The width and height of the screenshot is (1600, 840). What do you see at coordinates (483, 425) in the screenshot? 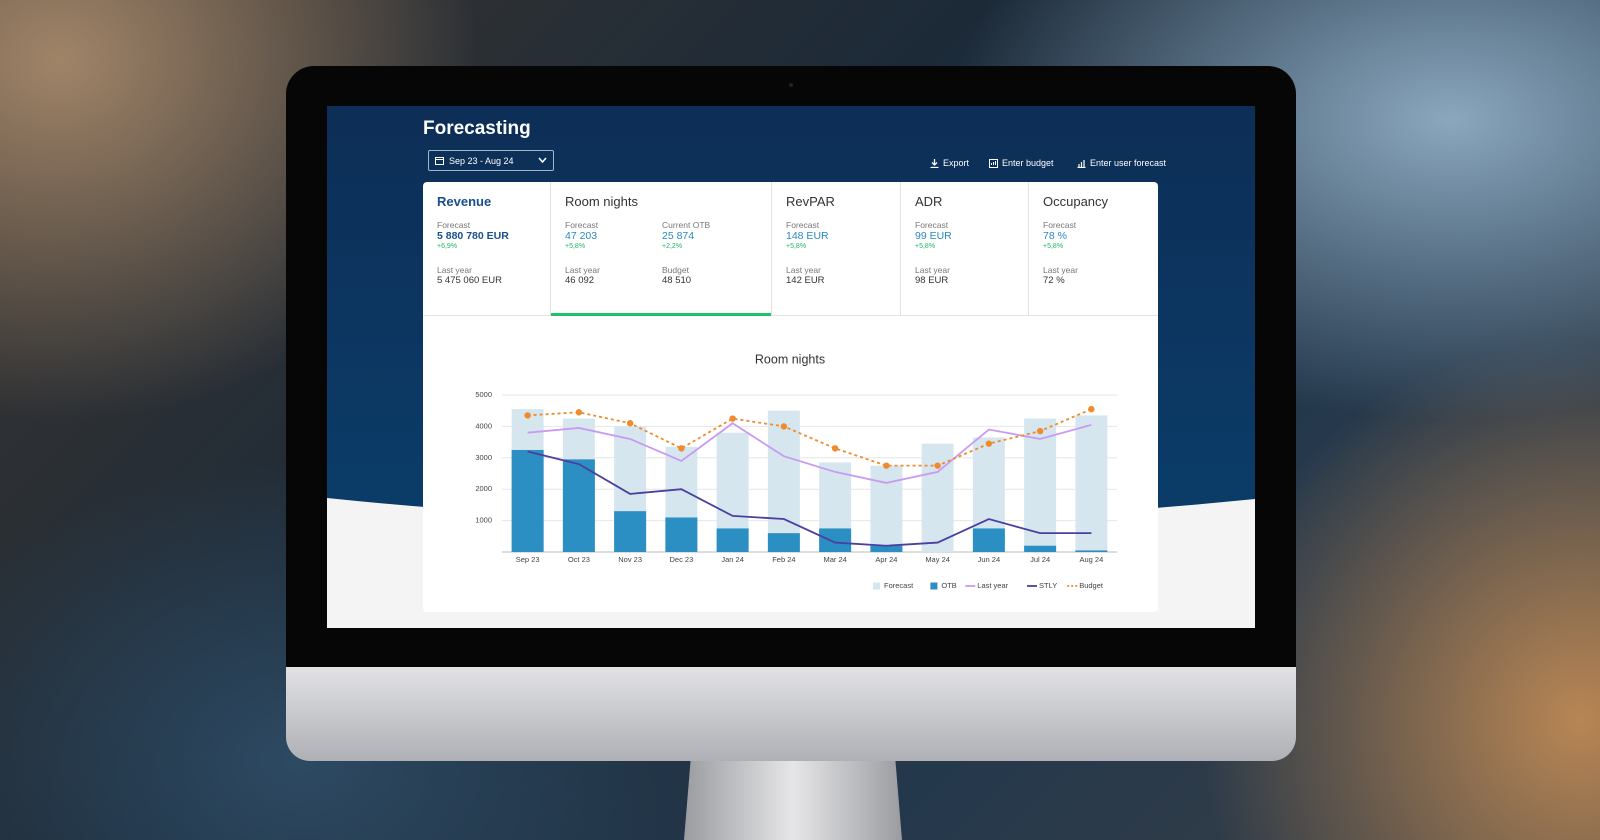
I see `y-tick-label: 4000` at bounding box center [483, 425].